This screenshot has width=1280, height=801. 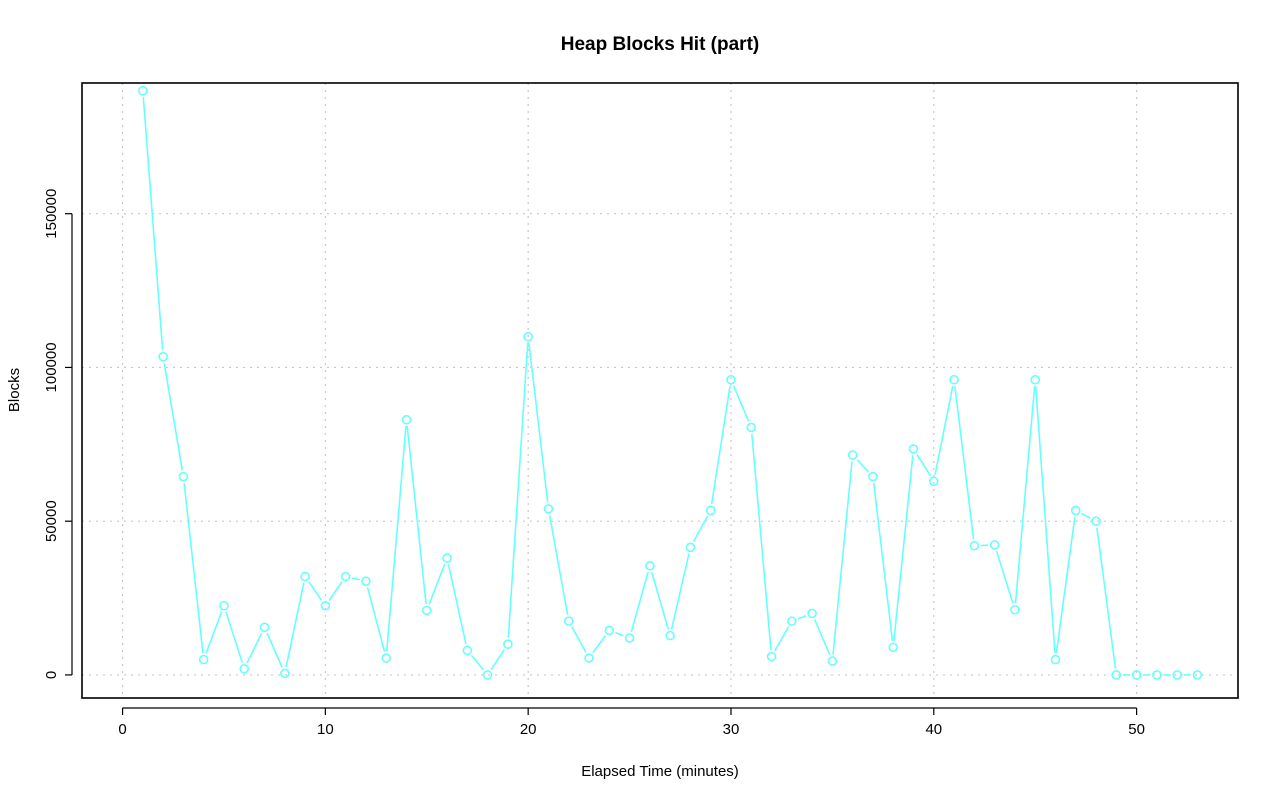 I want to click on x-axis-label: Elapsed Time (minutes), so click(x=660, y=771).